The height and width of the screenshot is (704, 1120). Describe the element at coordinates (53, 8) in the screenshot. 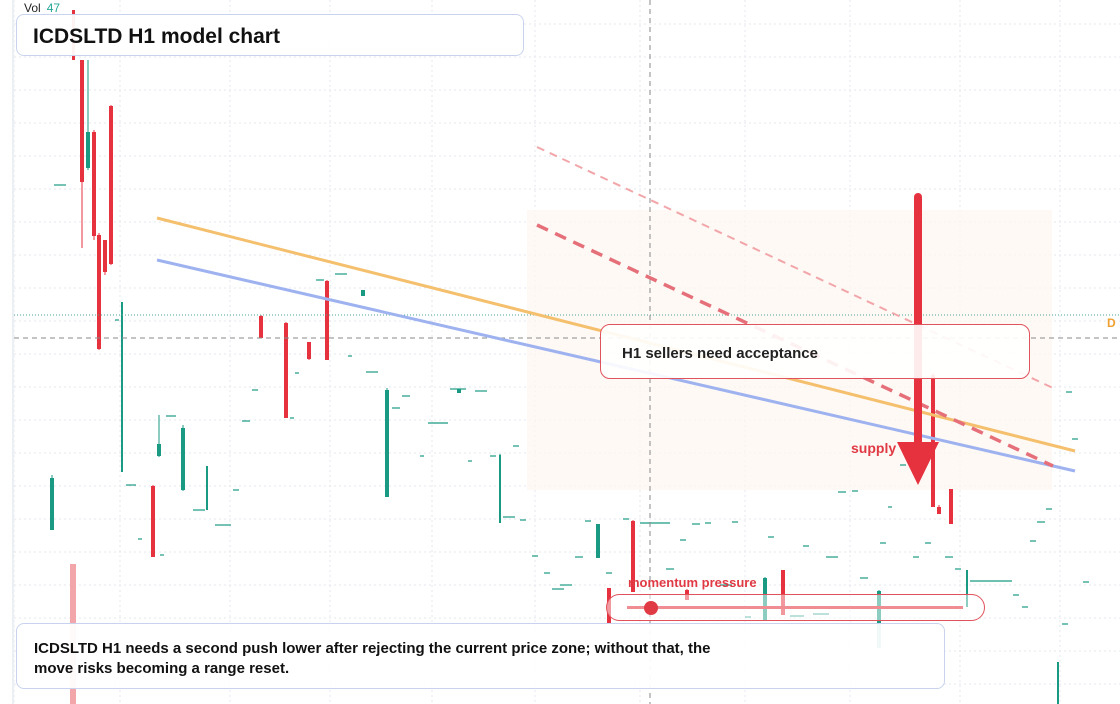

I see `volume-value: 47` at that location.